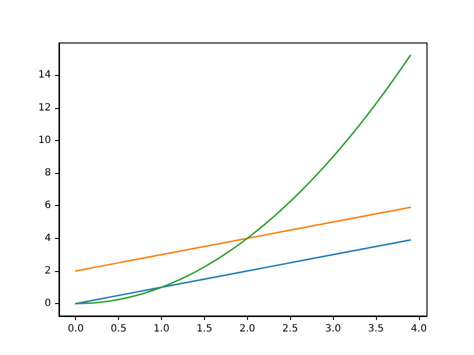 This screenshot has width=474, height=355. Describe the element at coordinates (290, 329) in the screenshot. I see `x-tick-label: 2.5` at that location.